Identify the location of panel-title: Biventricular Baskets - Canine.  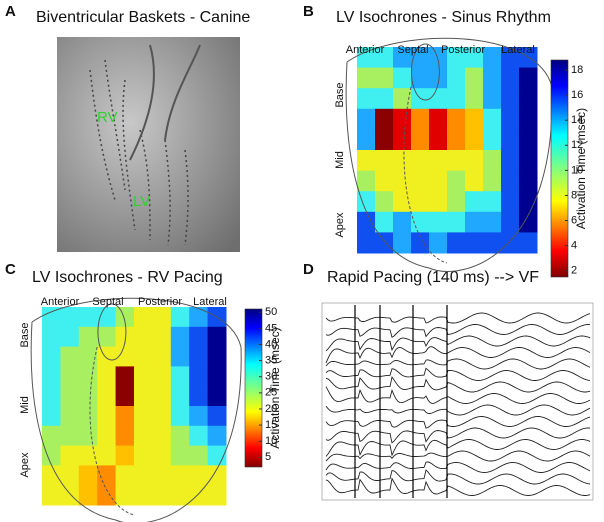
(143, 17).